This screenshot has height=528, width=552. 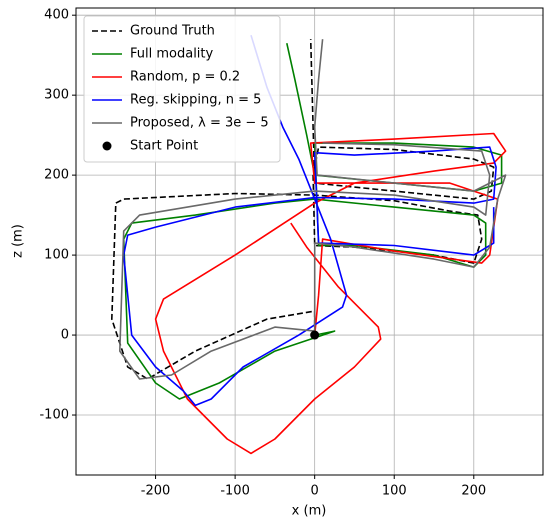 What do you see at coordinates (172, 31) in the screenshot?
I see `legend-label: Ground Truth` at bounding box center [172, 31].